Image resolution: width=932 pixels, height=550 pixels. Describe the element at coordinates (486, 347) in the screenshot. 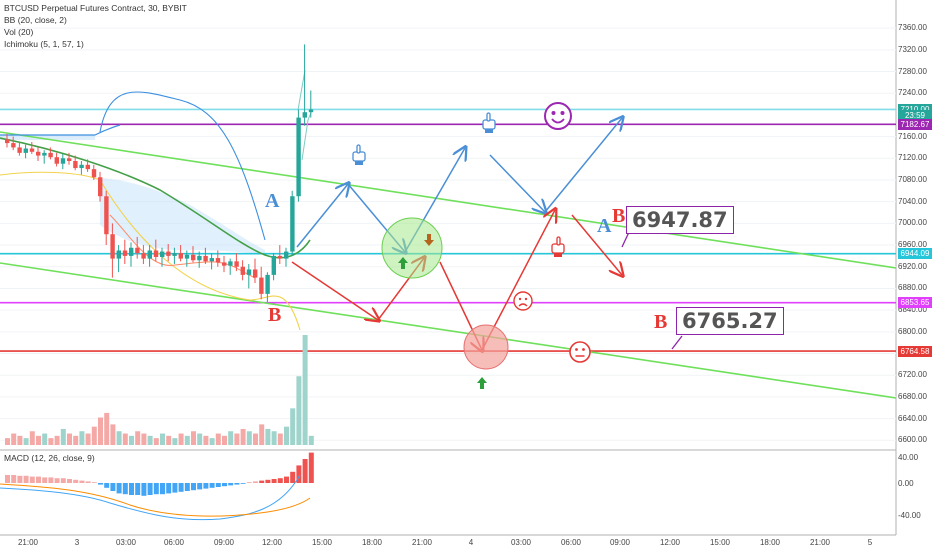

I see `red-zone-circle` at that location.